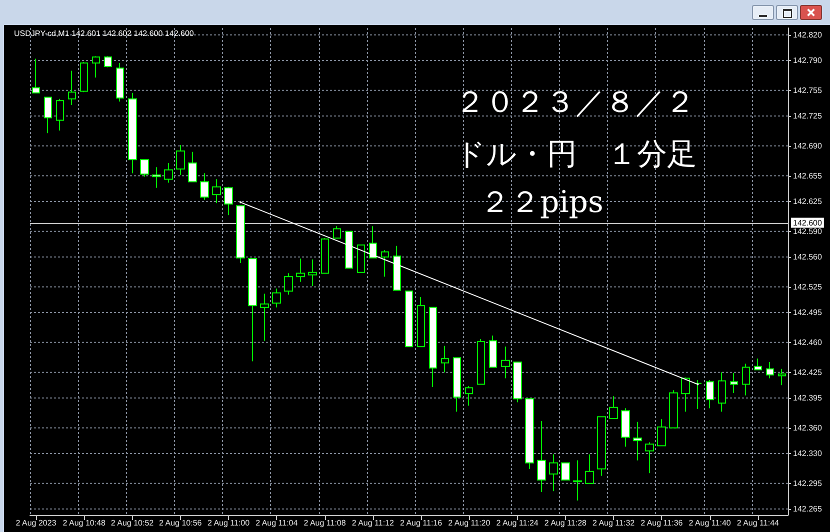 This screenshot has width=830, height=532. What do you see at coordinates (807, 223) in the screenshot?
I see `ref-line-label: 142.600` at bounding box center [807, 223].